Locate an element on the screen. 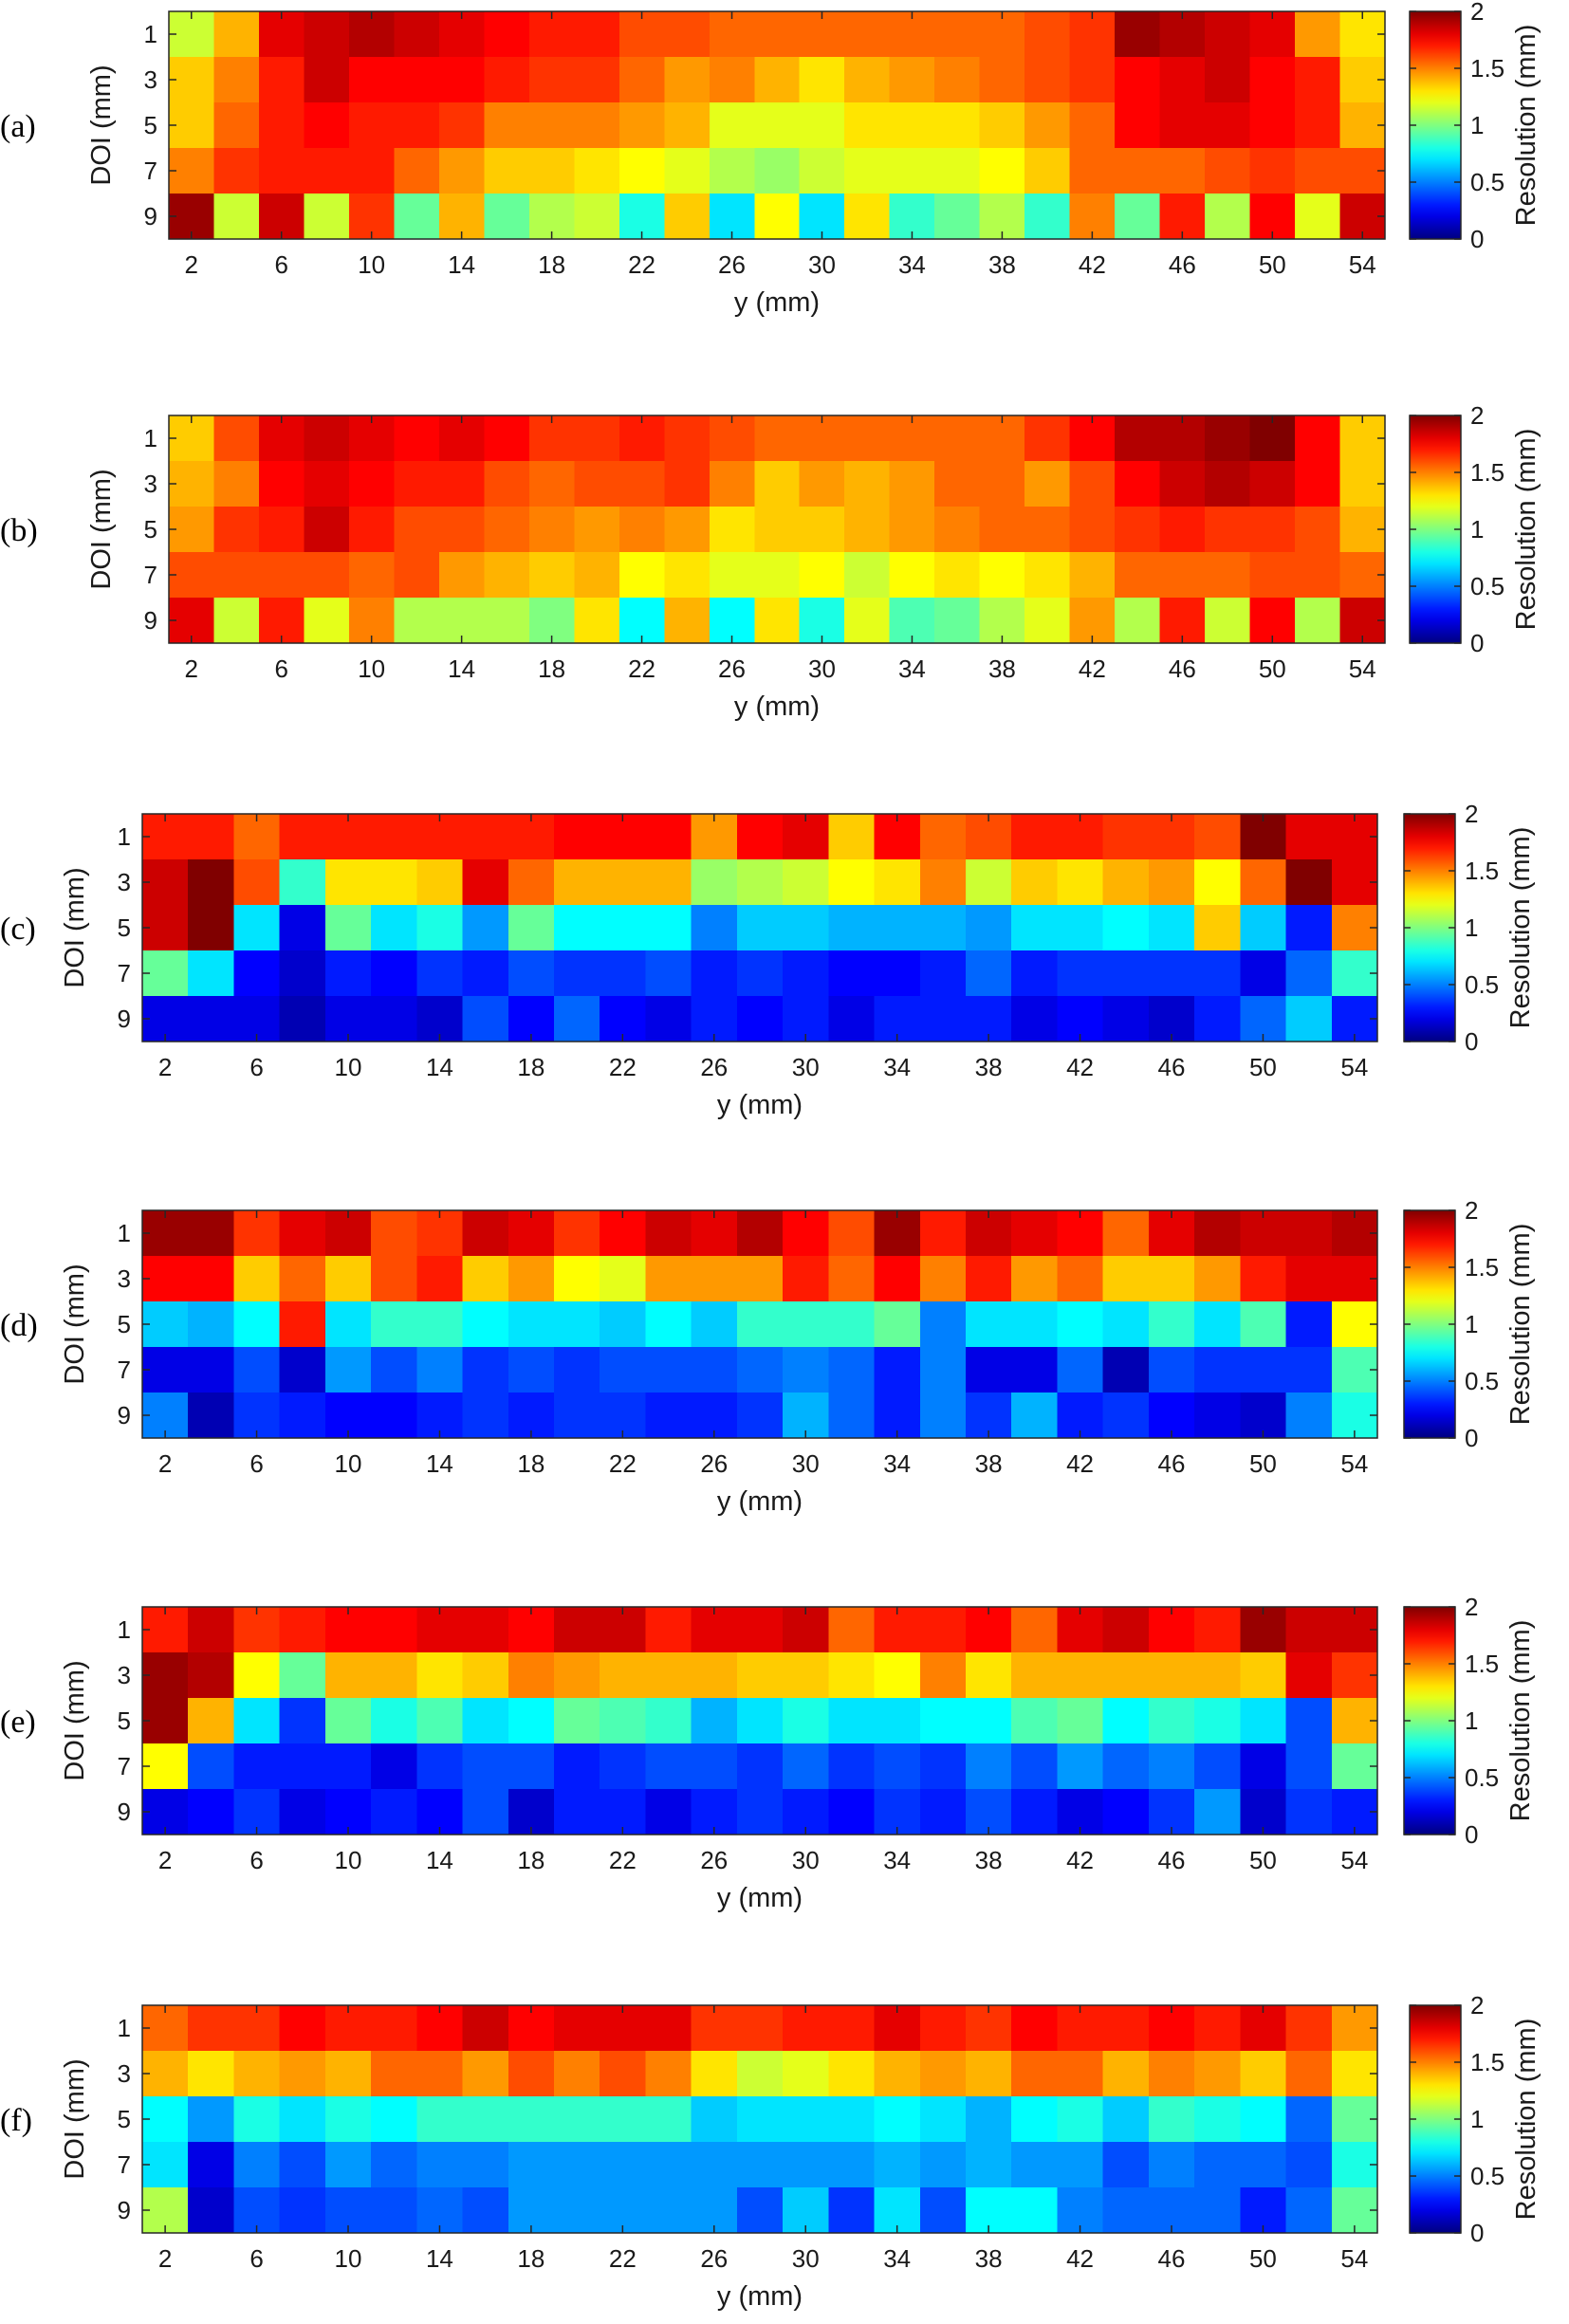 The image size is (1569, 2324). x-tick-label: 2 is located at coordinates (165, 1860).